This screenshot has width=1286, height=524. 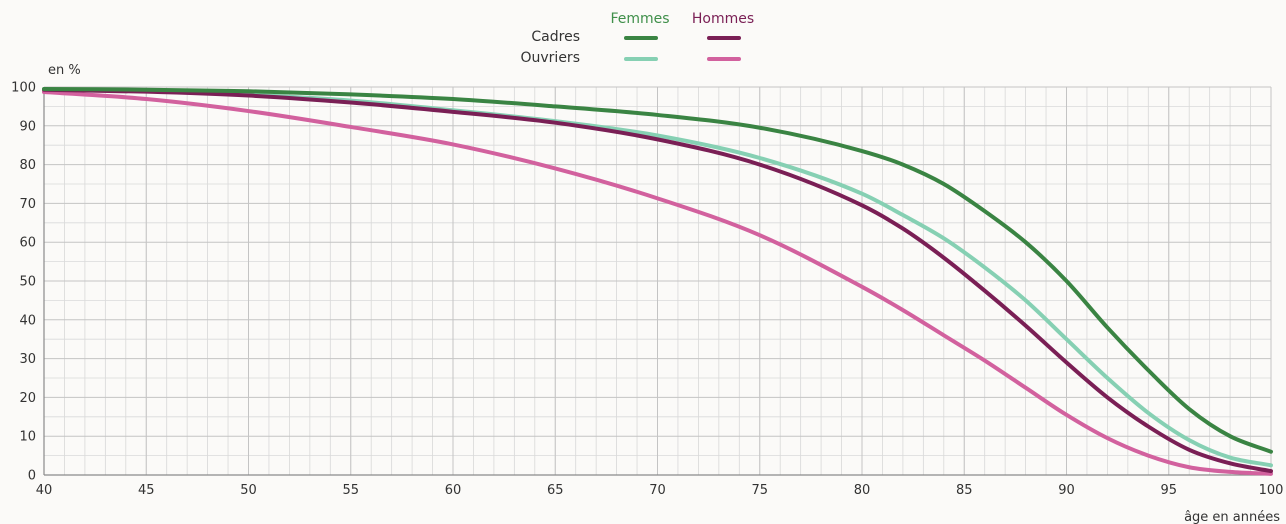 I want to click on y-tick-label: 0, so click(x=32, y=476).